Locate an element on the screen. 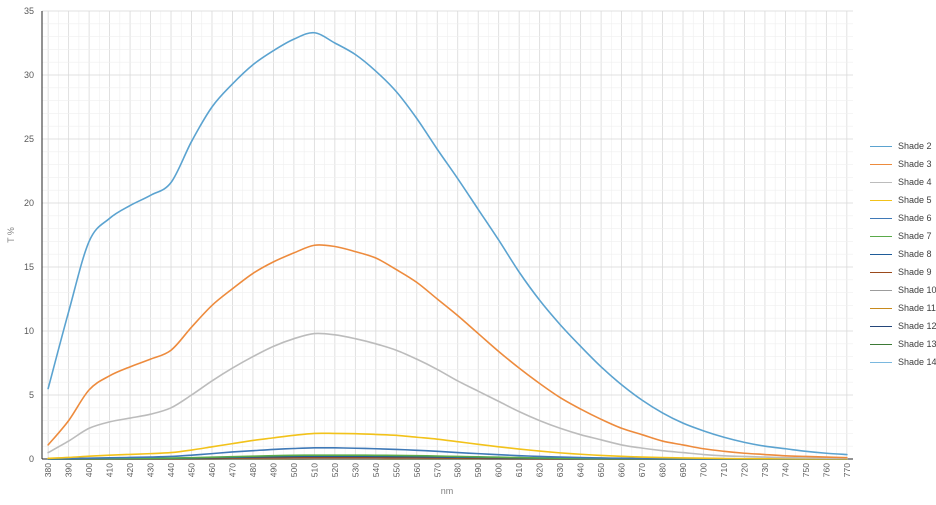 Image resolution: width=936 pixels, height=505 pixels. x-tick-label: 490 is located at coordinates (273, 470).